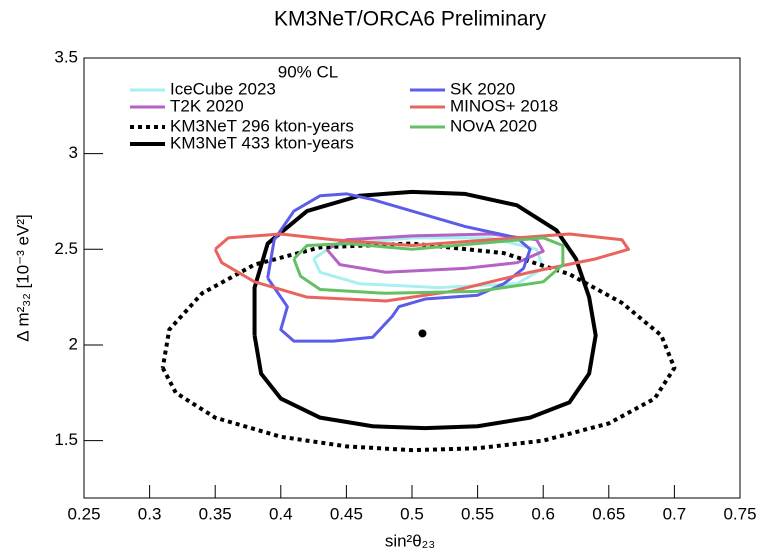 This screenshot has width=761, height=554. Describe the element at coordinates (608, 513) in the screenshot. I see `x-tick-label: 0.65` at that location.